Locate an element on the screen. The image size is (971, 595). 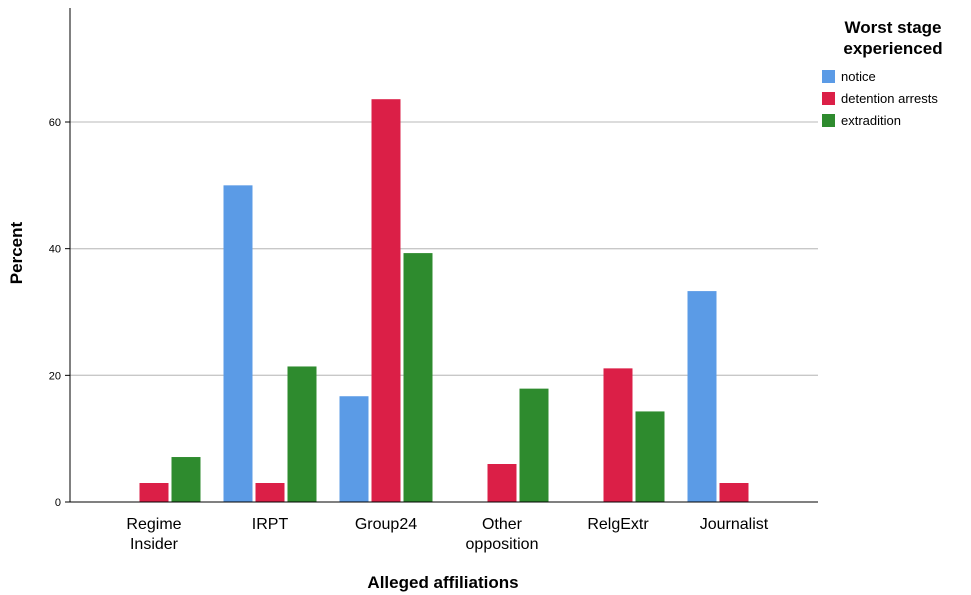
y-tick-labels: 0 20 40 60 is located at coordinates (59, 313).